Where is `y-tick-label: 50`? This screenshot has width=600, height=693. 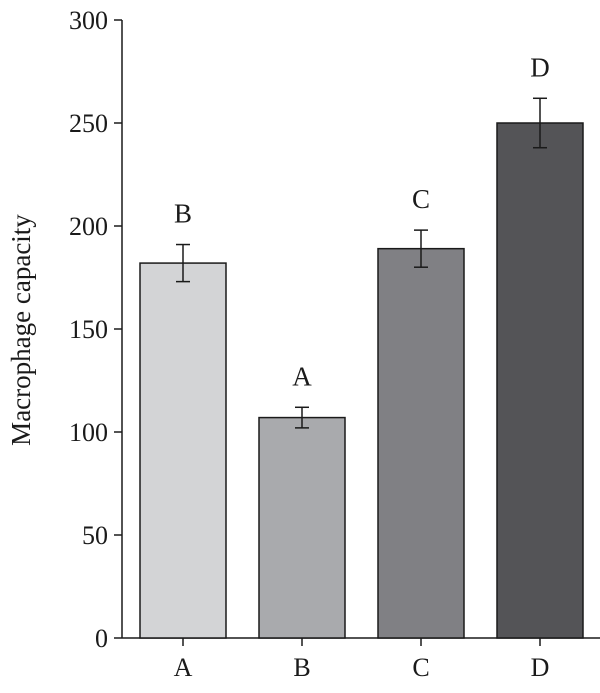
y-tick-label: 50 is located at coordinates (95, 535).